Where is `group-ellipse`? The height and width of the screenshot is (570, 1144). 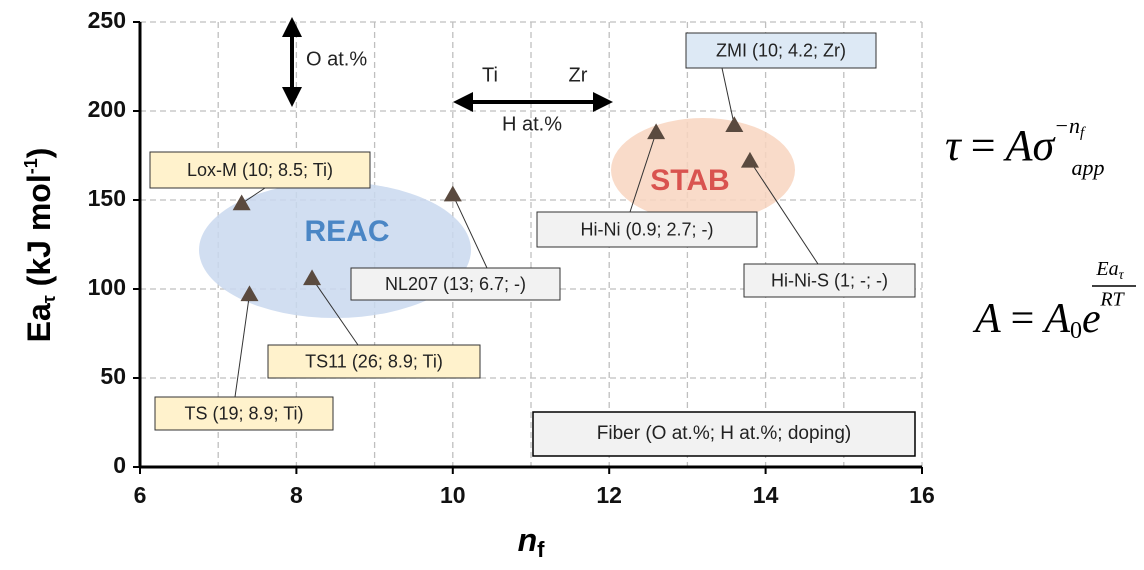 group-ellipse is located at coordinates (703, 170).